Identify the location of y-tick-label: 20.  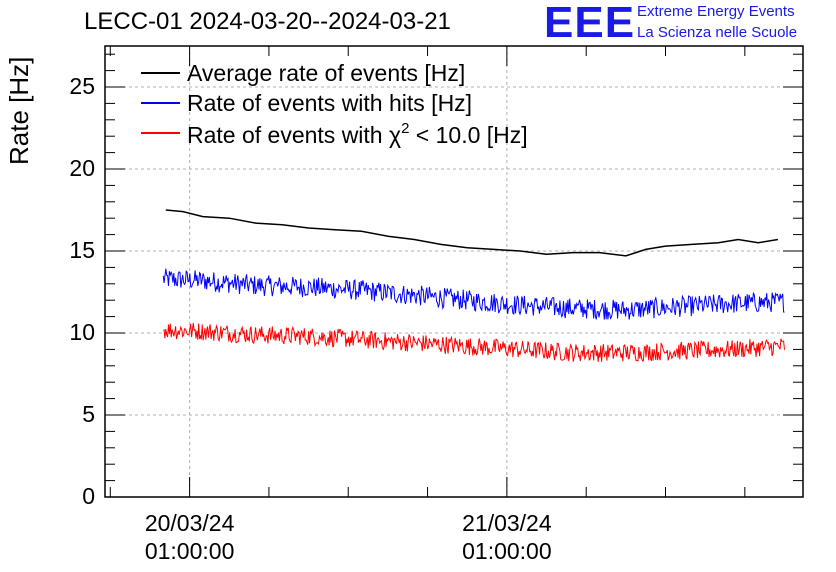
(82, 168).